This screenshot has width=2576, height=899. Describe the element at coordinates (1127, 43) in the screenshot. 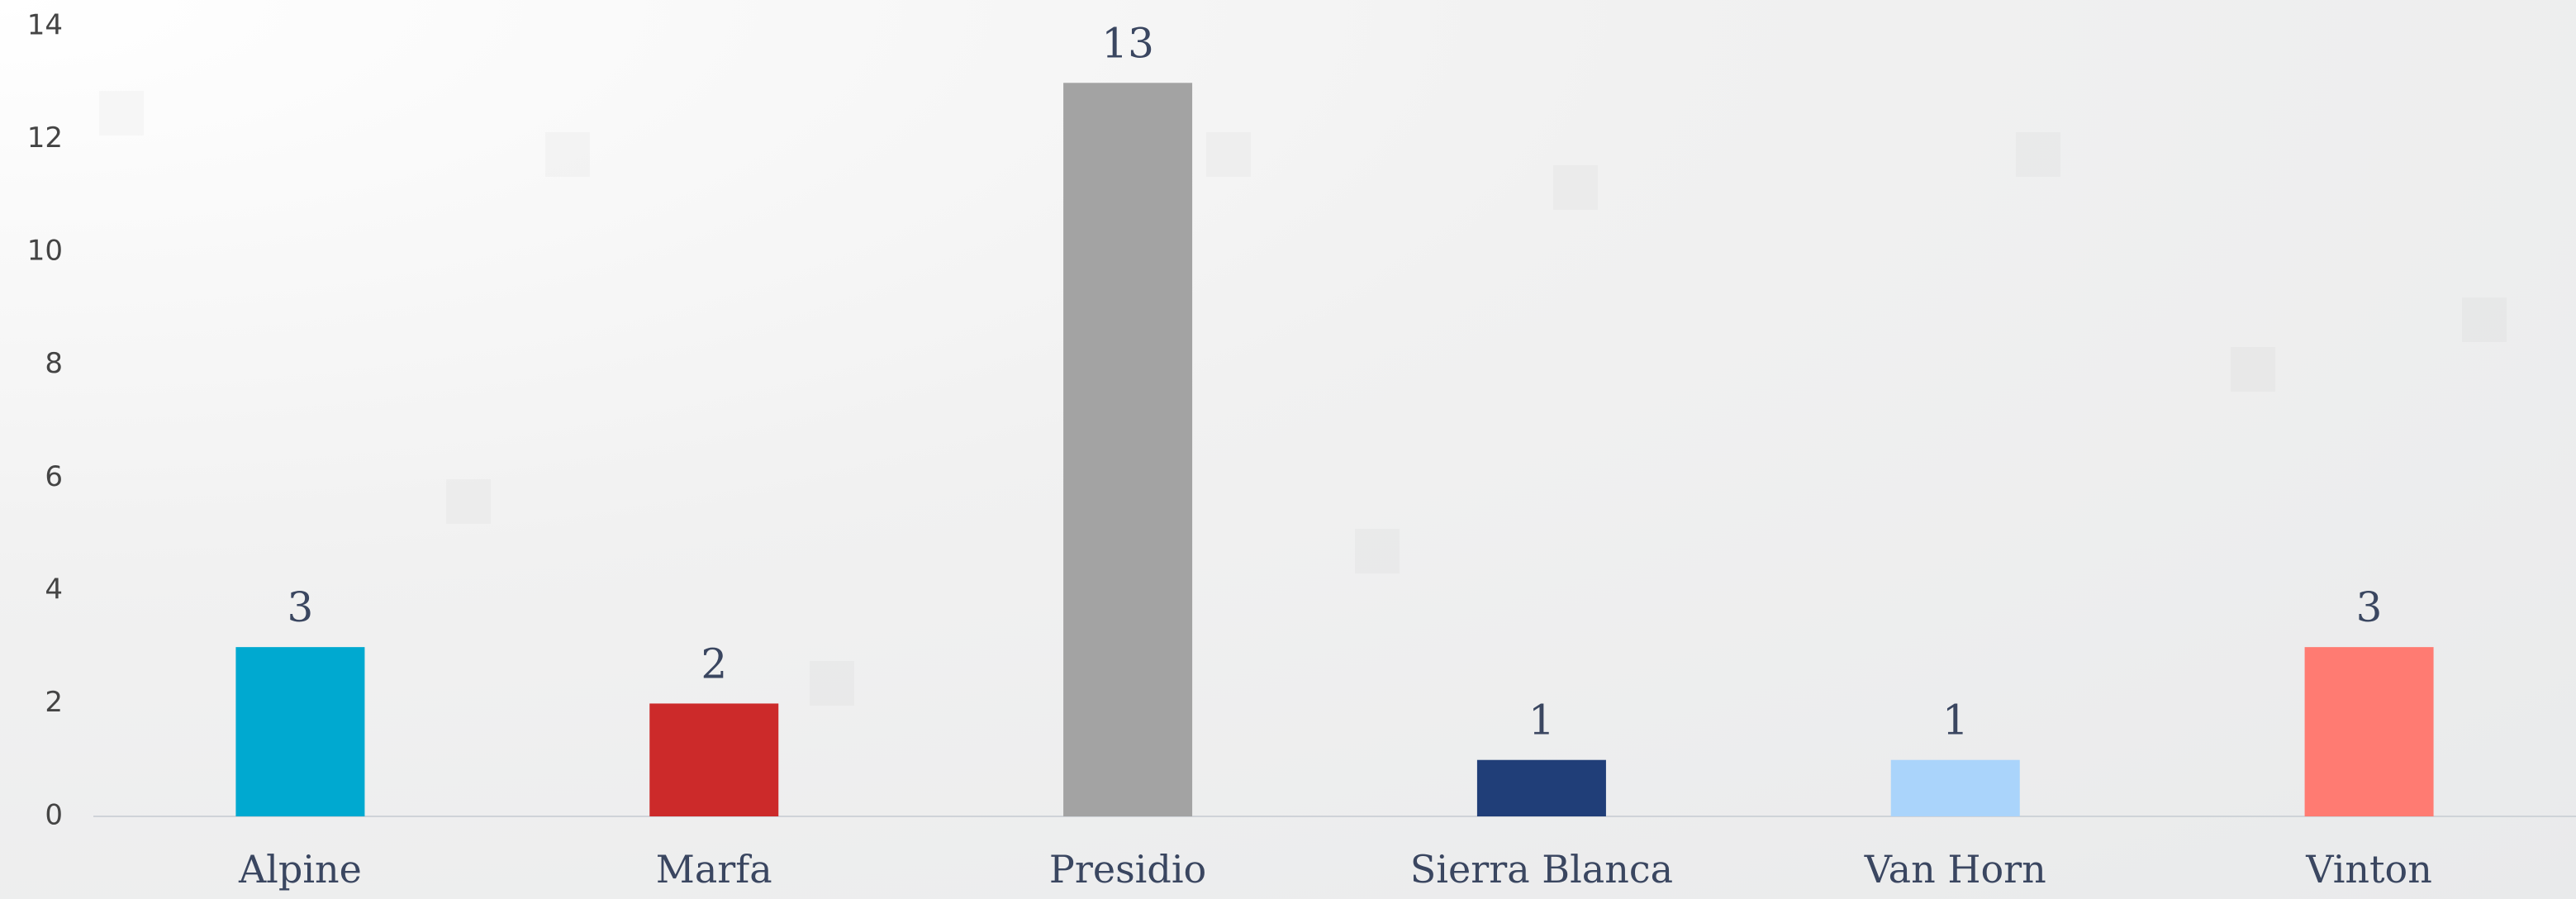

I see `value-label: 13` at that location.